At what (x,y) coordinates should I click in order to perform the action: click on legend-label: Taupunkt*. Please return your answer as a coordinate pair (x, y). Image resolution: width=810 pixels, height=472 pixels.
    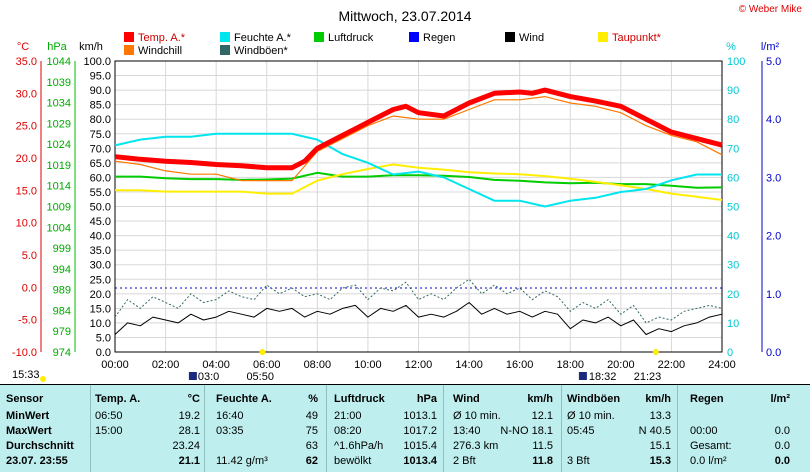
    Looking at the image, I should click on (637, 38).